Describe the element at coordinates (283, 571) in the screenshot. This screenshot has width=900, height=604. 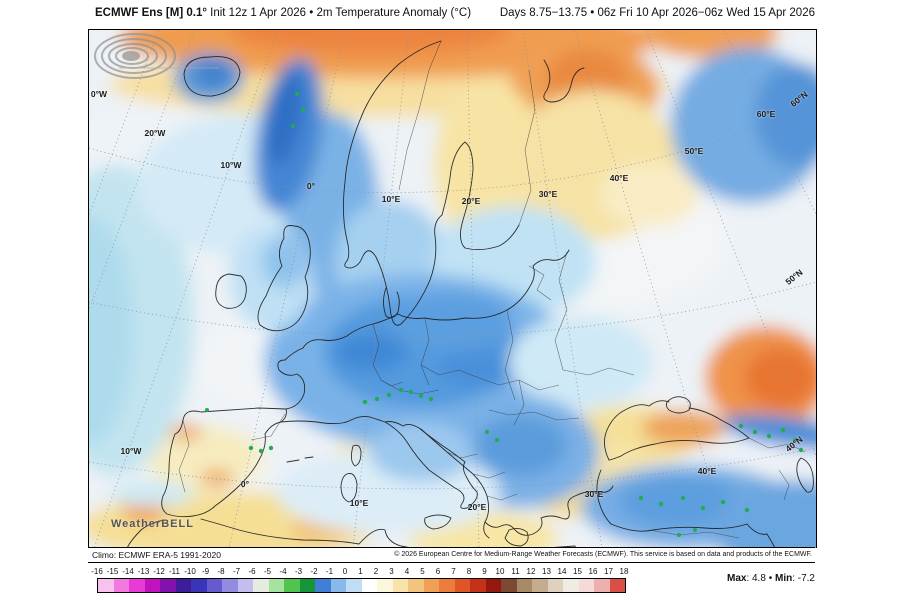
I see `colorbar-tick: -4` at that location.